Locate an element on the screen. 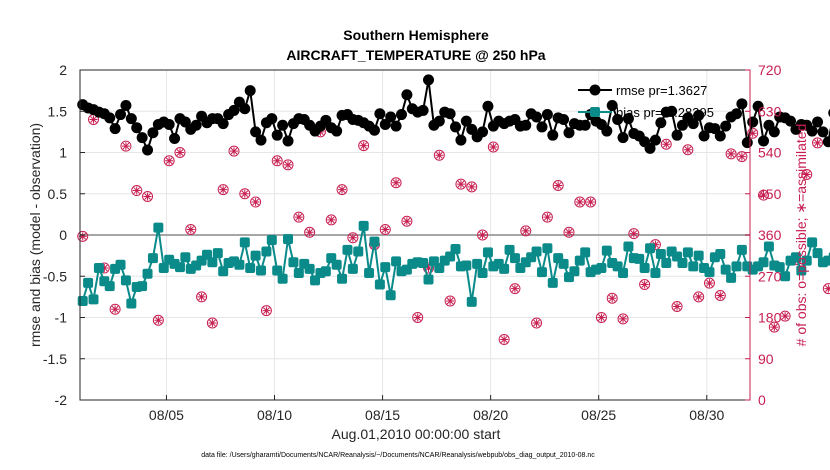 This screenshot has height=470, width=830. y-right-tick-label: 630 is located at coordinates (770, 111).